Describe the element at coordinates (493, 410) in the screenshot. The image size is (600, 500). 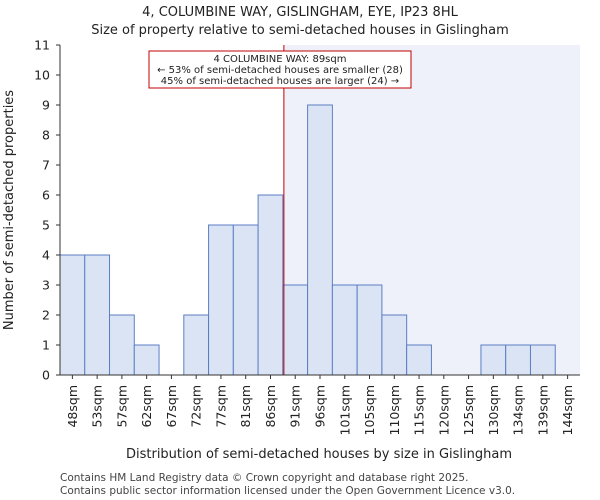
I see `x-tick-label: 130sqm` at that location.